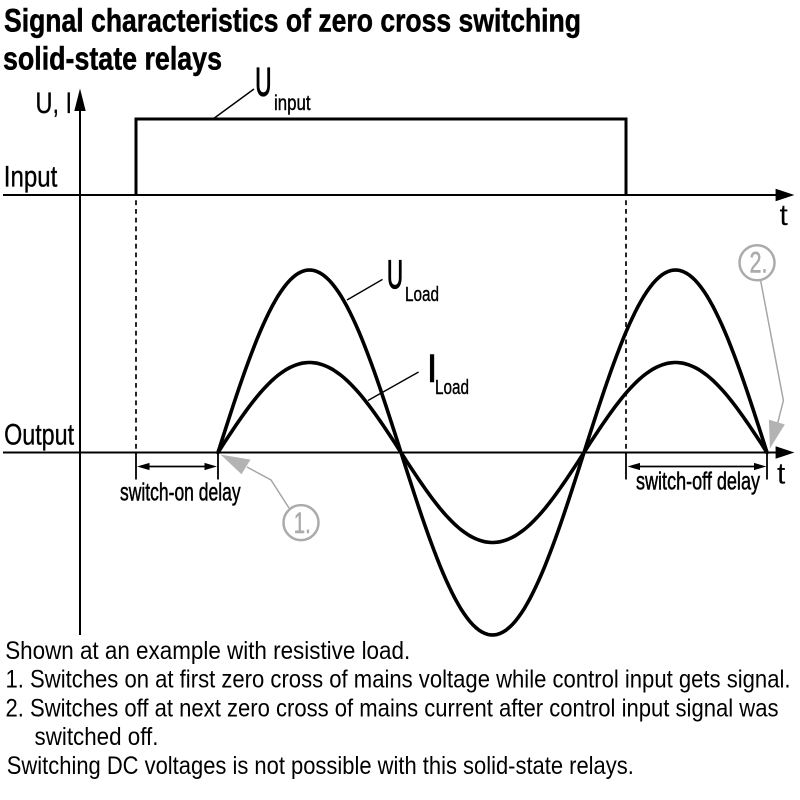 The image size is (800, 800). What do you see at coordinates (759, 262) in the screenshot?
I see `svg-text: 2.` at bounding box center [759, 262].